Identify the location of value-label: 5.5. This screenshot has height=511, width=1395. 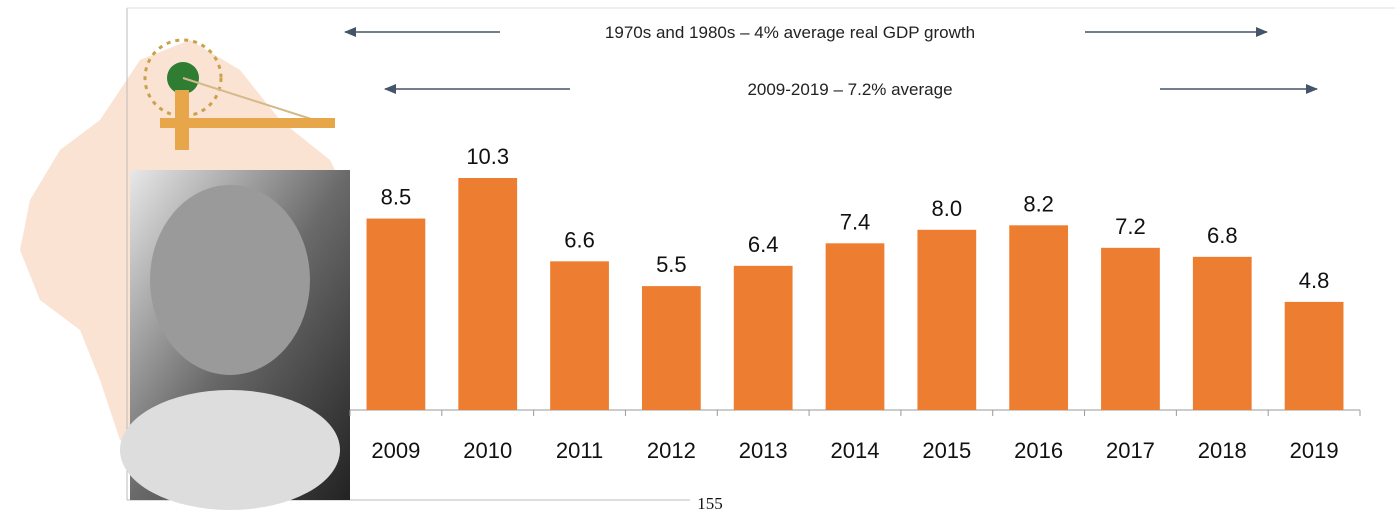
(671, 264).